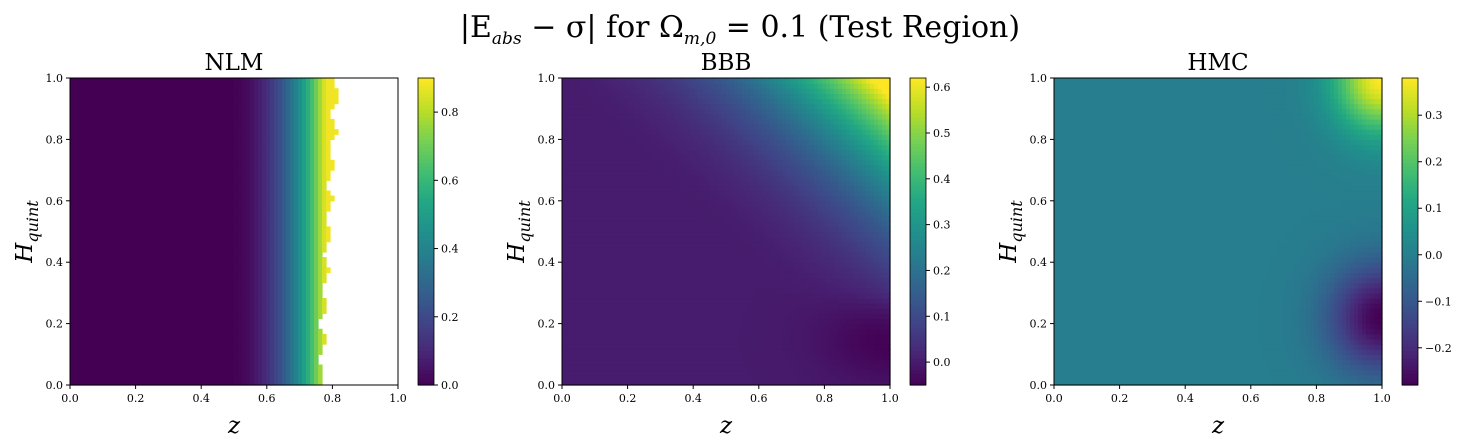  What do you see at coordinates (426, 161) in the screenshot?
I see `colorbar-segment` at bounding box center [426, 161].